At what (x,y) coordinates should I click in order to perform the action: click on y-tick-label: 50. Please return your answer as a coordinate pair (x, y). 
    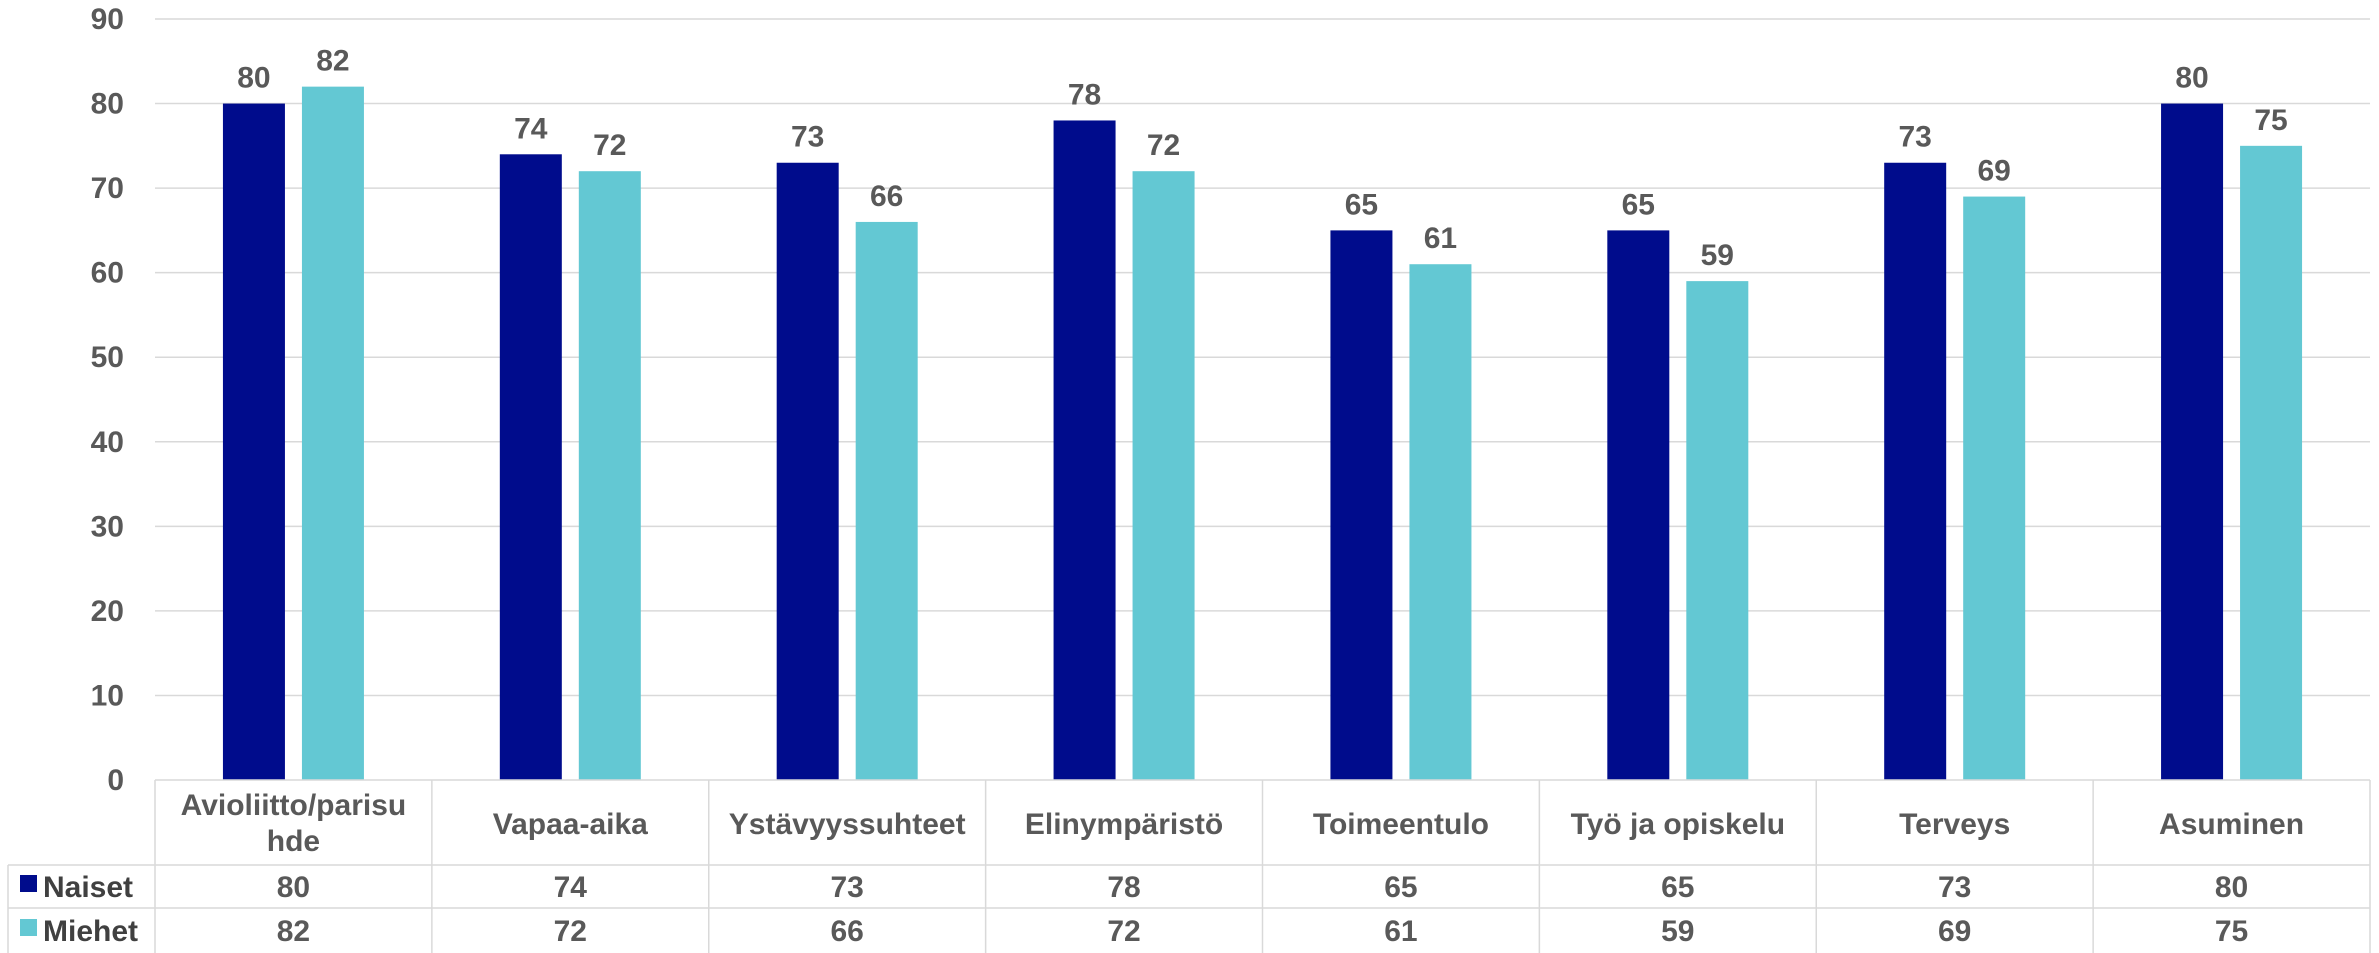
    Looking at the image, I should click on (107, 357).